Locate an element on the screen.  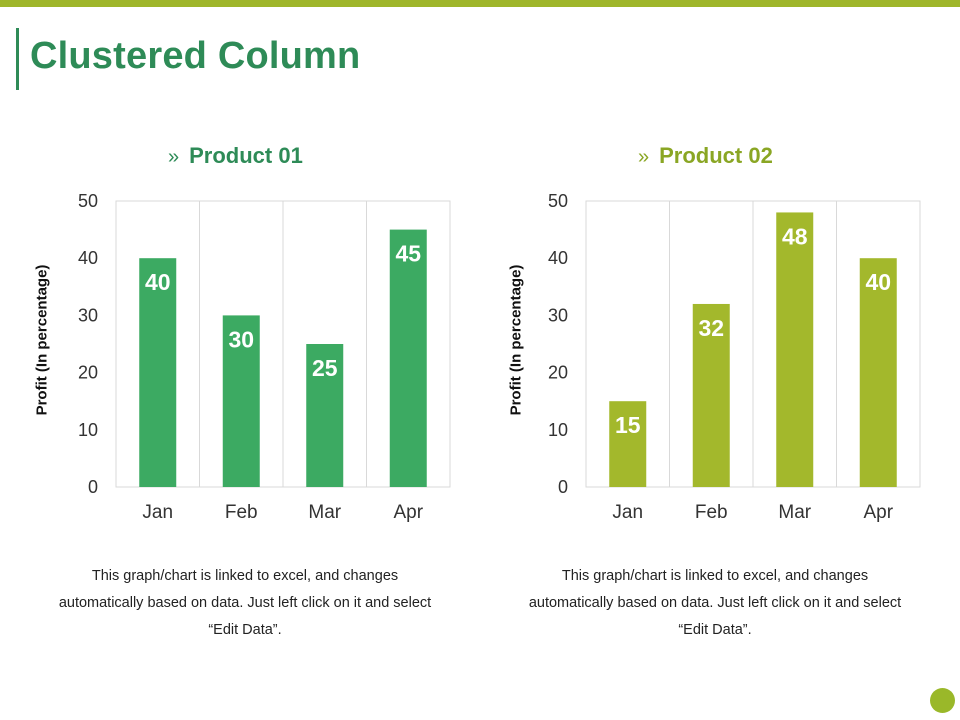
data-label: 32 is located at coordinates (711, 328).